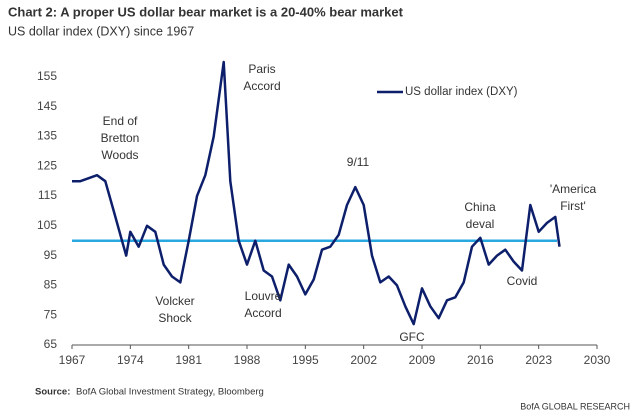 The width and height of the screenshot is (642, 417). Describe the element at coordinates (52, 392) in the screenshot. I see `source-label: Source:` at that location.